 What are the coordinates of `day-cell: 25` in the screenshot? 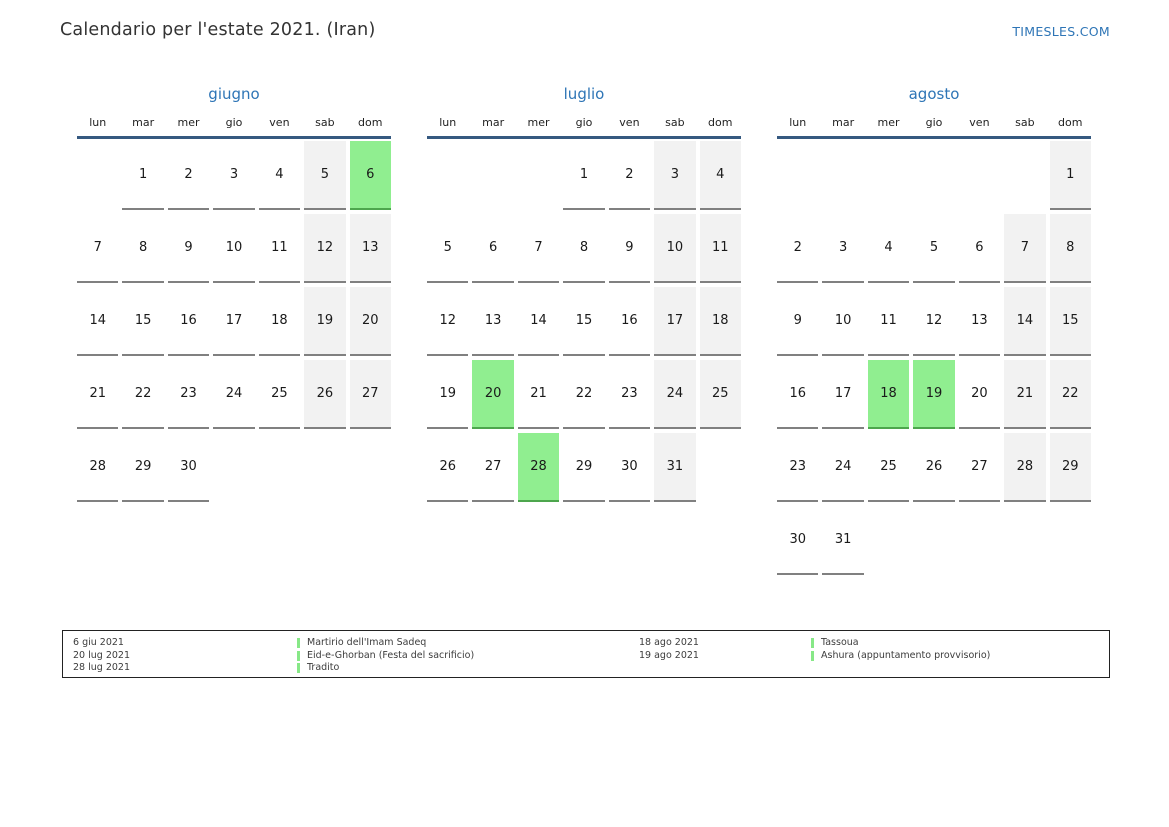 It's located at (279, 394).